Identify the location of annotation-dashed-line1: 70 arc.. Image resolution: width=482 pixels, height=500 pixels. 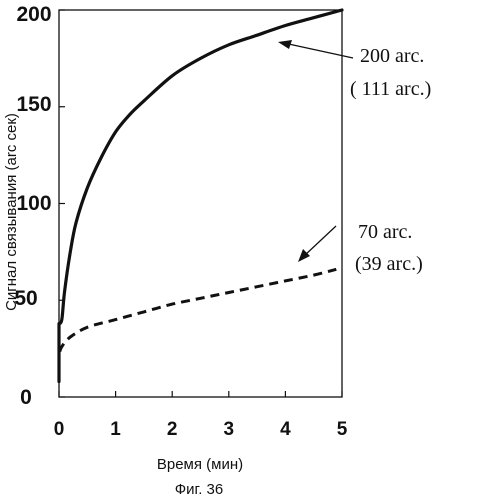
(385, 232).